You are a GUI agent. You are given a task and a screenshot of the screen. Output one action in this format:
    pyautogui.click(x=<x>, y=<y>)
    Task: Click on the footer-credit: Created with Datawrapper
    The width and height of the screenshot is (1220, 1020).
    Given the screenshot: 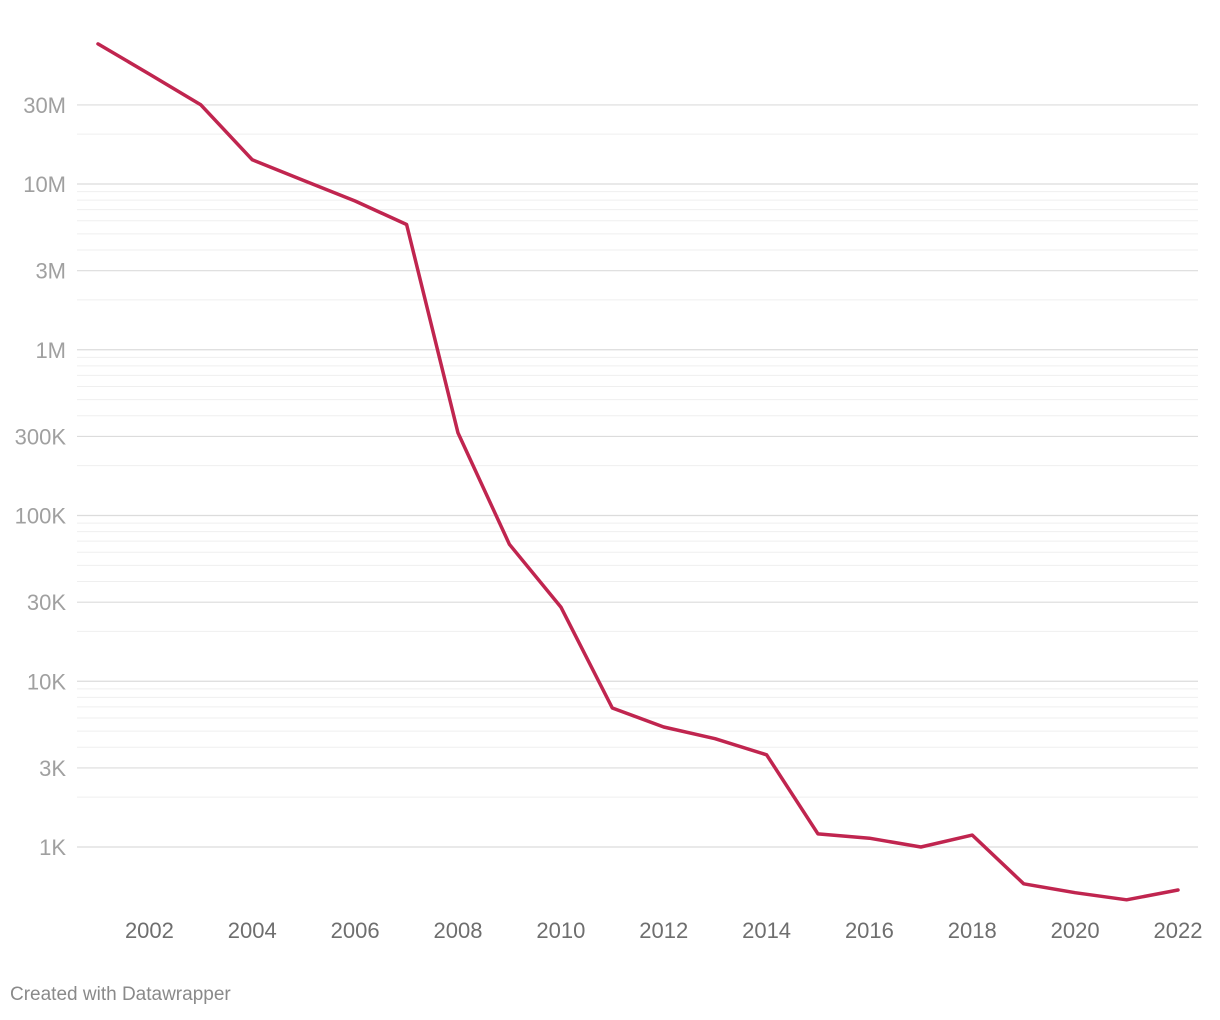 What is the action you would take?
    pyautogui.click(x=120, y=994)
    